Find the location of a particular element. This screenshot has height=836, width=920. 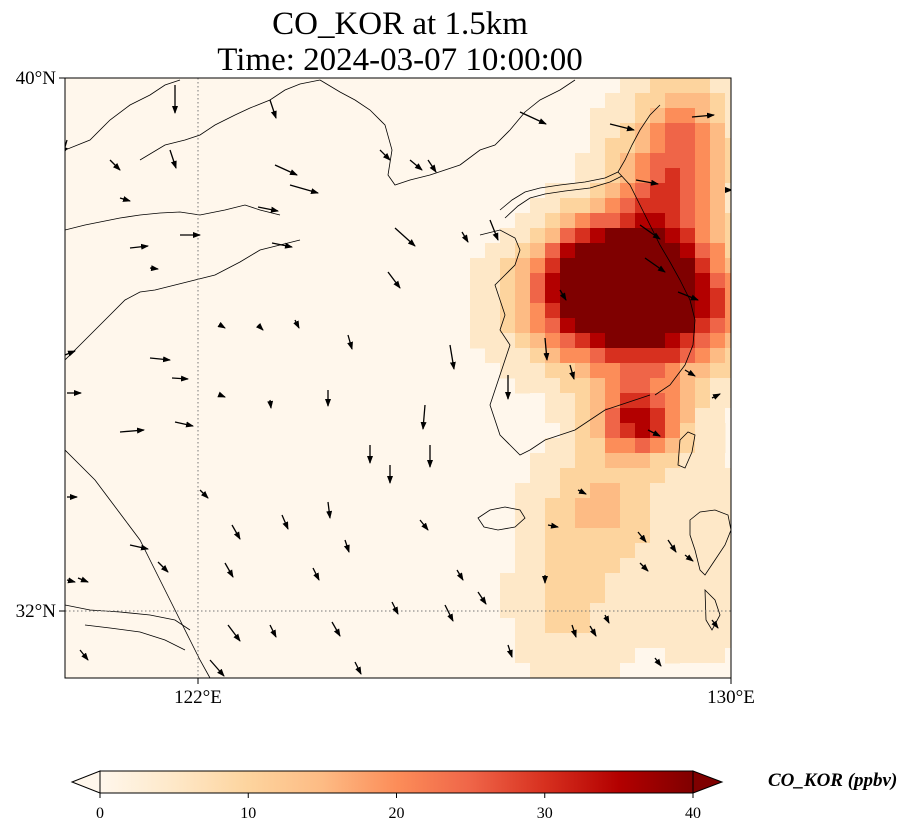

map-title-line2: Time: 2024-03-07 10:00:00 is located at coordinates (400, 60).